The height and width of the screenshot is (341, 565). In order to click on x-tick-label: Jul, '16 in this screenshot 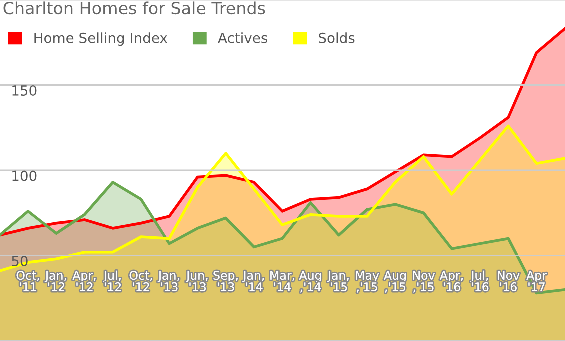, I will do `click(479, 281)`.